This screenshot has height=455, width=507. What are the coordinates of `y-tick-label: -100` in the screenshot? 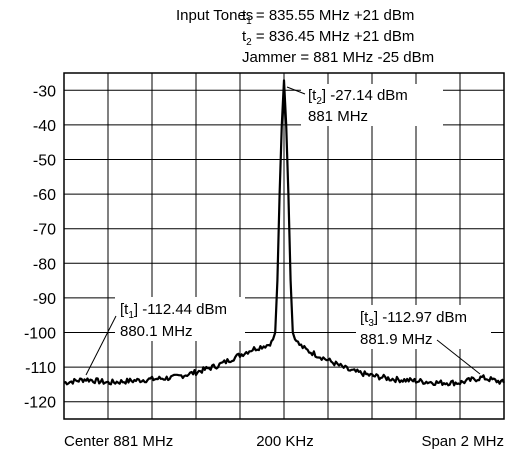 It's located at (40, 334).